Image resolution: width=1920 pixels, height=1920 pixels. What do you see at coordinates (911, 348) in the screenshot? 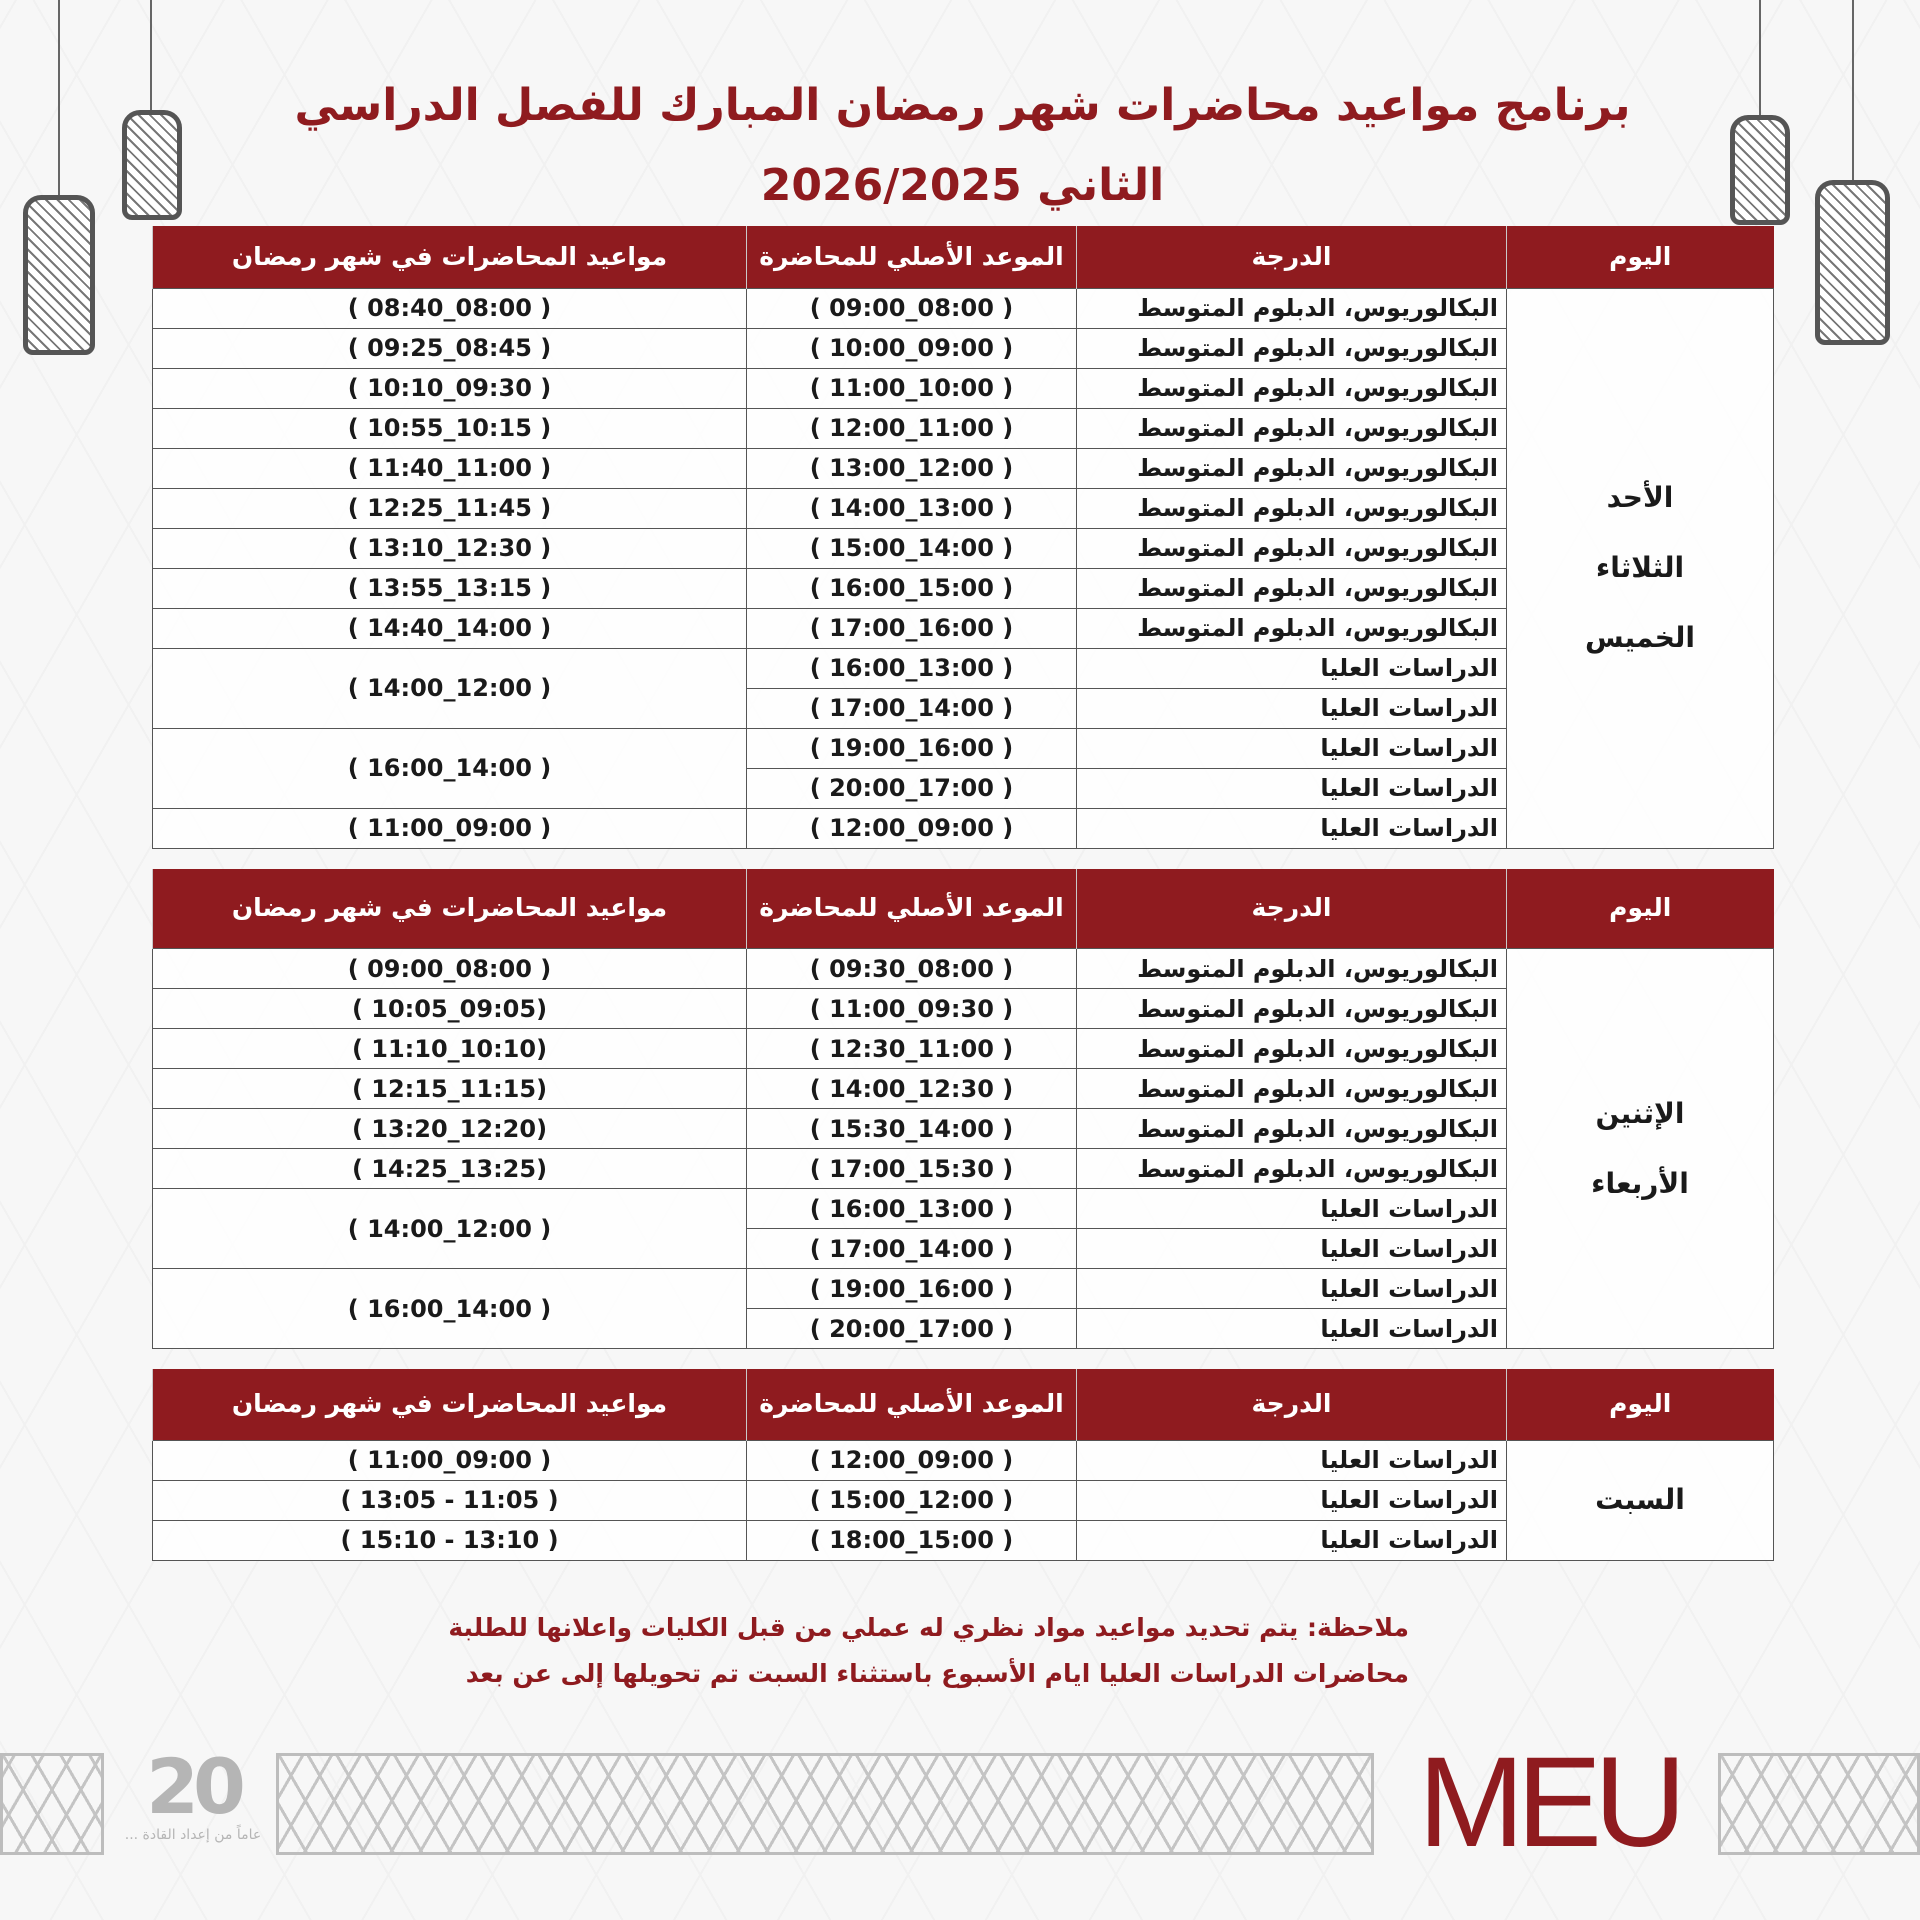
I see `original-time-cell: ( 10:00_09:00 )` at bounding box center [911, 348].